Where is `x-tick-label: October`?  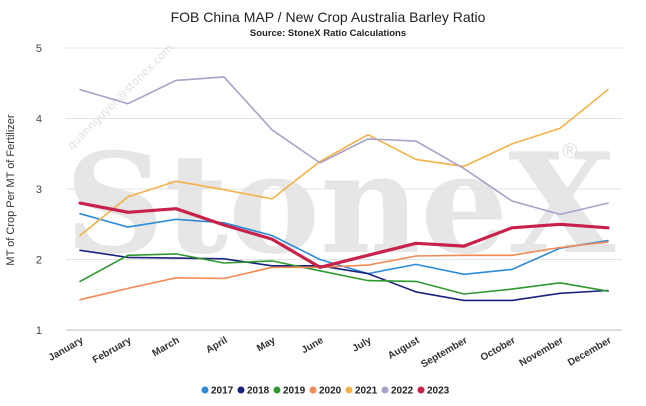 x-tick-label: October is located at coordinates (498, 349).